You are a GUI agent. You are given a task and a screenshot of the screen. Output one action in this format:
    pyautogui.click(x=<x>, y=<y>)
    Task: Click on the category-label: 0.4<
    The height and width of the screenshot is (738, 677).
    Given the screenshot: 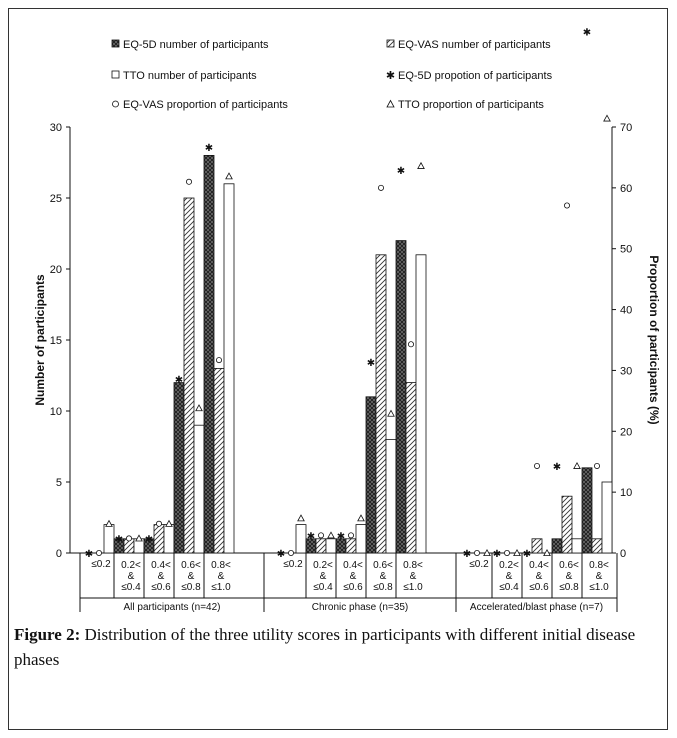 What is the action you would take?
    pyautogui.click(x=353, y=565)
    